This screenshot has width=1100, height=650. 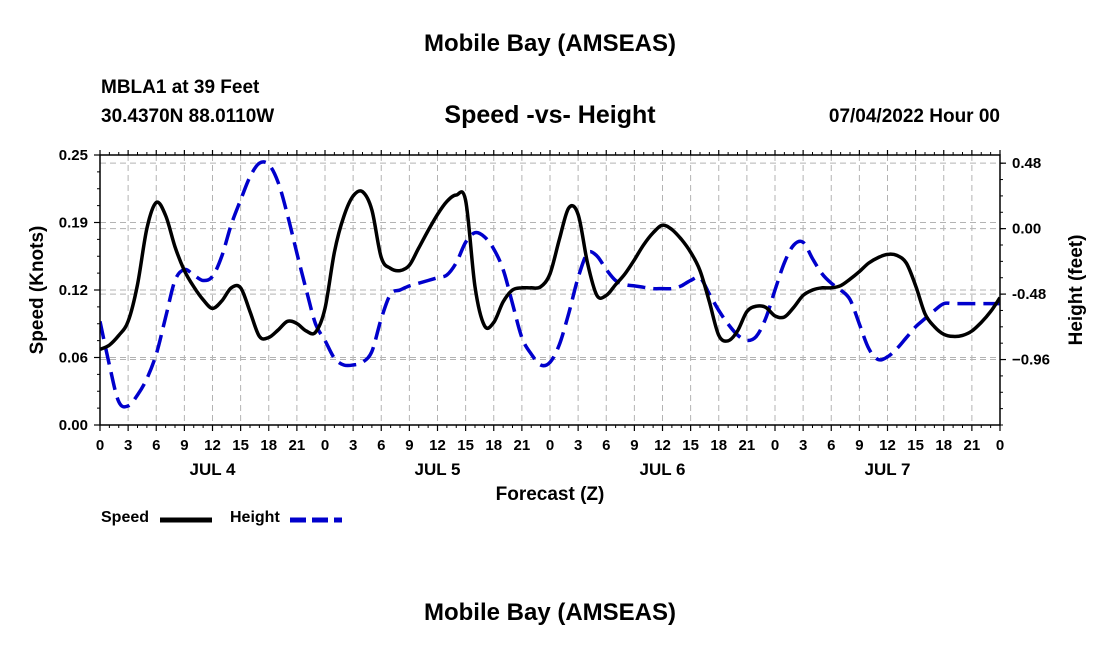 What do you see at coordinates (438, 469) in the screenshot?
I see `day-label: JUL 5` at bounding box center [438, 469].